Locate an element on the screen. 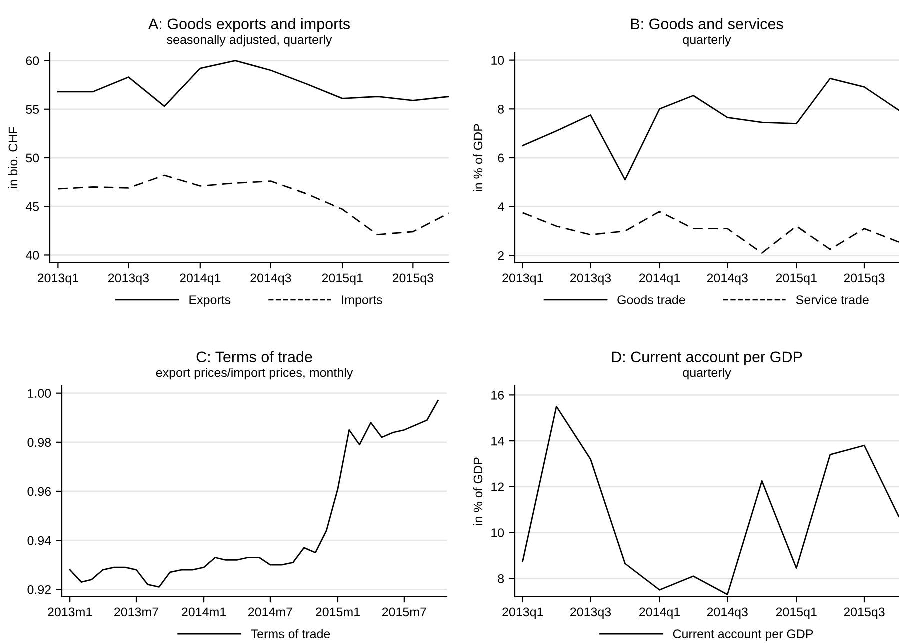 The image size is (899, 643). legend-label: Exports is located at coordinates (210, 301).